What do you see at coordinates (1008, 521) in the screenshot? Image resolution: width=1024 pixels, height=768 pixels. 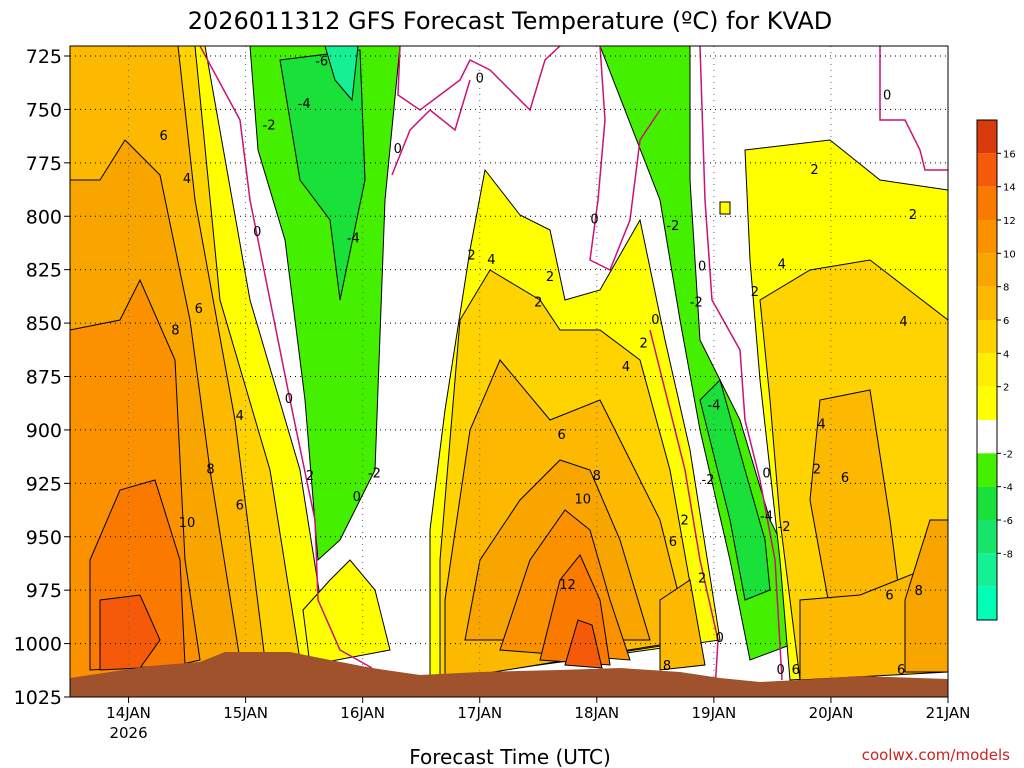 I see `colorbar-label-10: -6` at bounding box center [1008, 521].